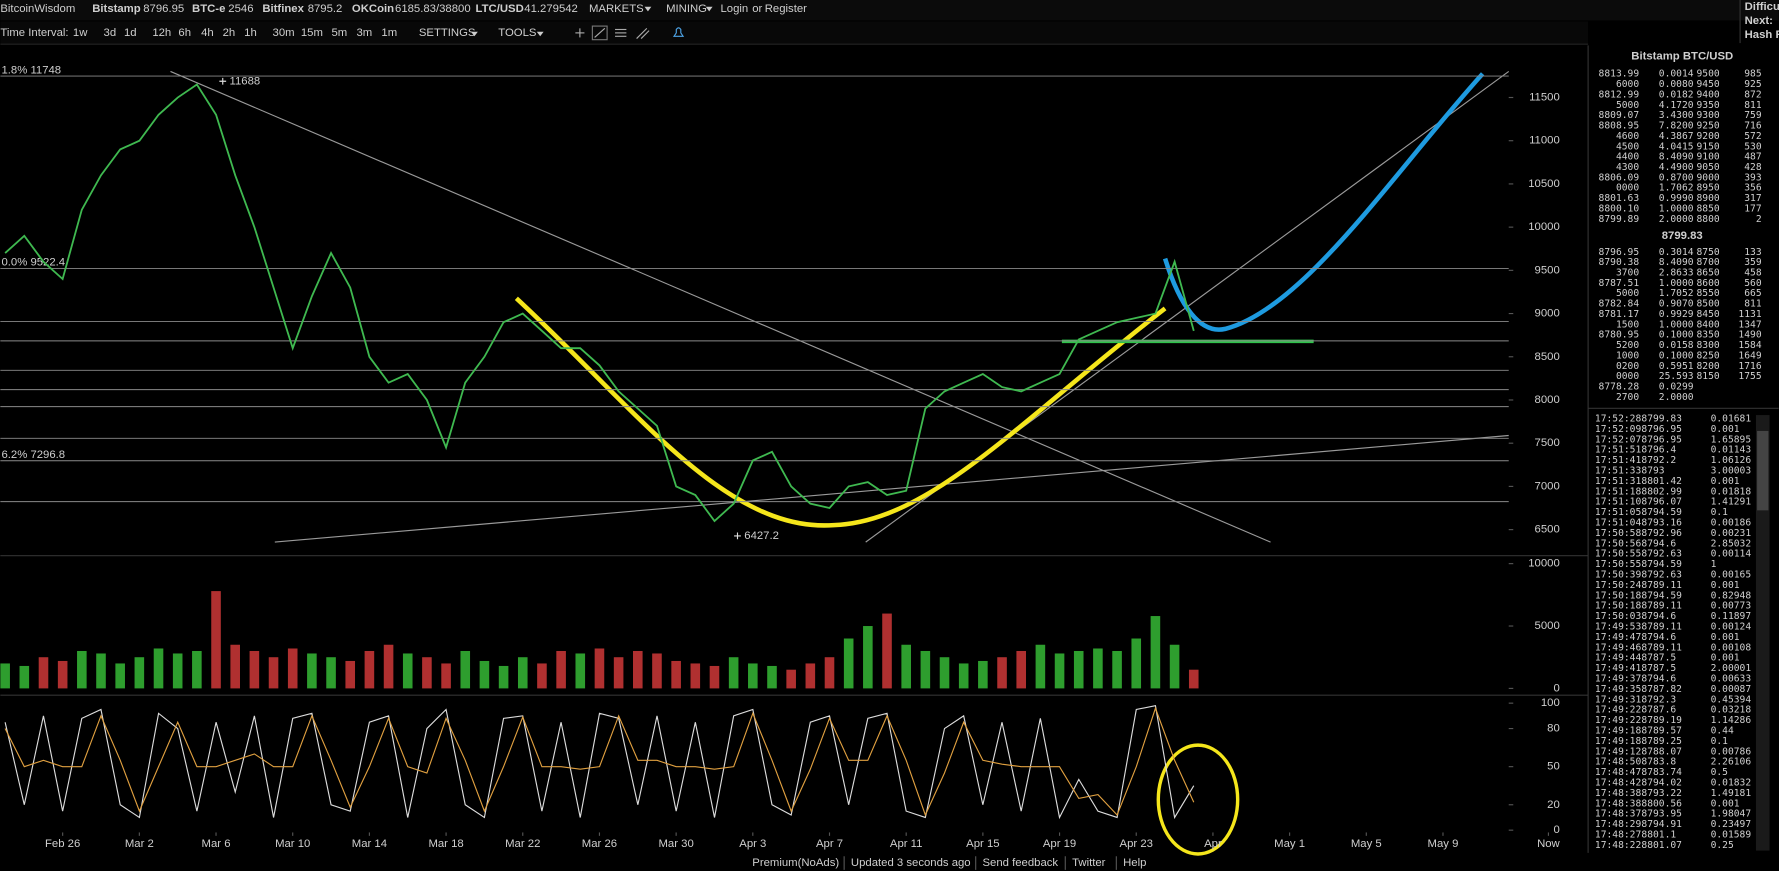  What do you see at coordinates (1753, 188) in the screenshot?
I see `orderbook-cell: 356` at bounding box center [1753, 188].